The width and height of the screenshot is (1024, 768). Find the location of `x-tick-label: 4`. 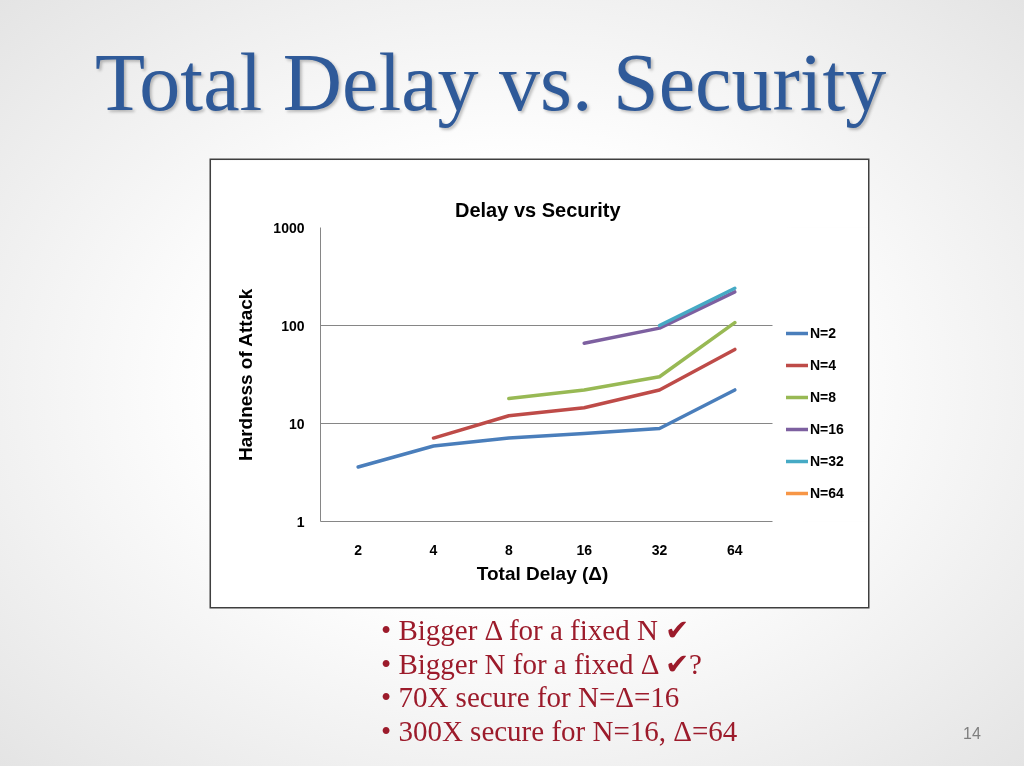

x-tick-label: 4 is located at coordinates (433, 549).